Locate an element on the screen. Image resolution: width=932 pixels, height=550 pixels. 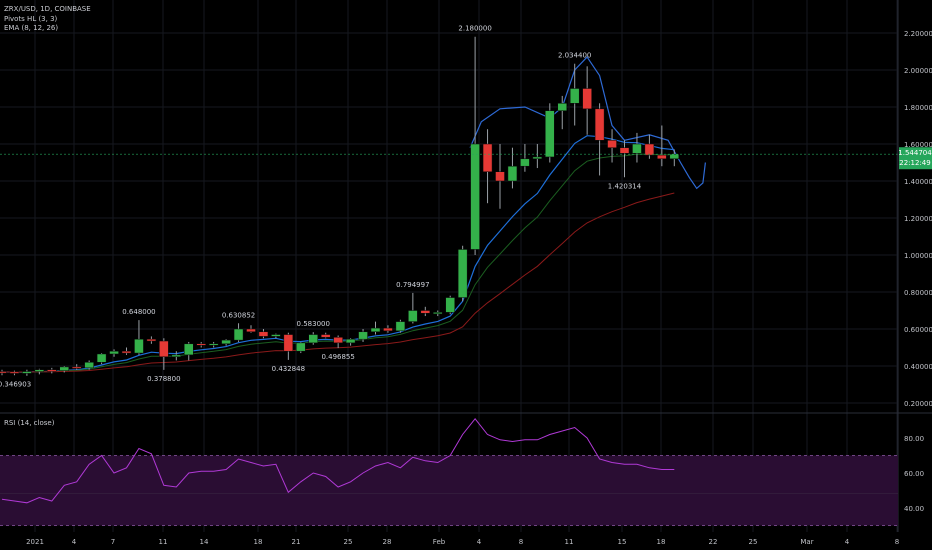
pivot-label: 0.794997 is located at coordinates (412, 285).